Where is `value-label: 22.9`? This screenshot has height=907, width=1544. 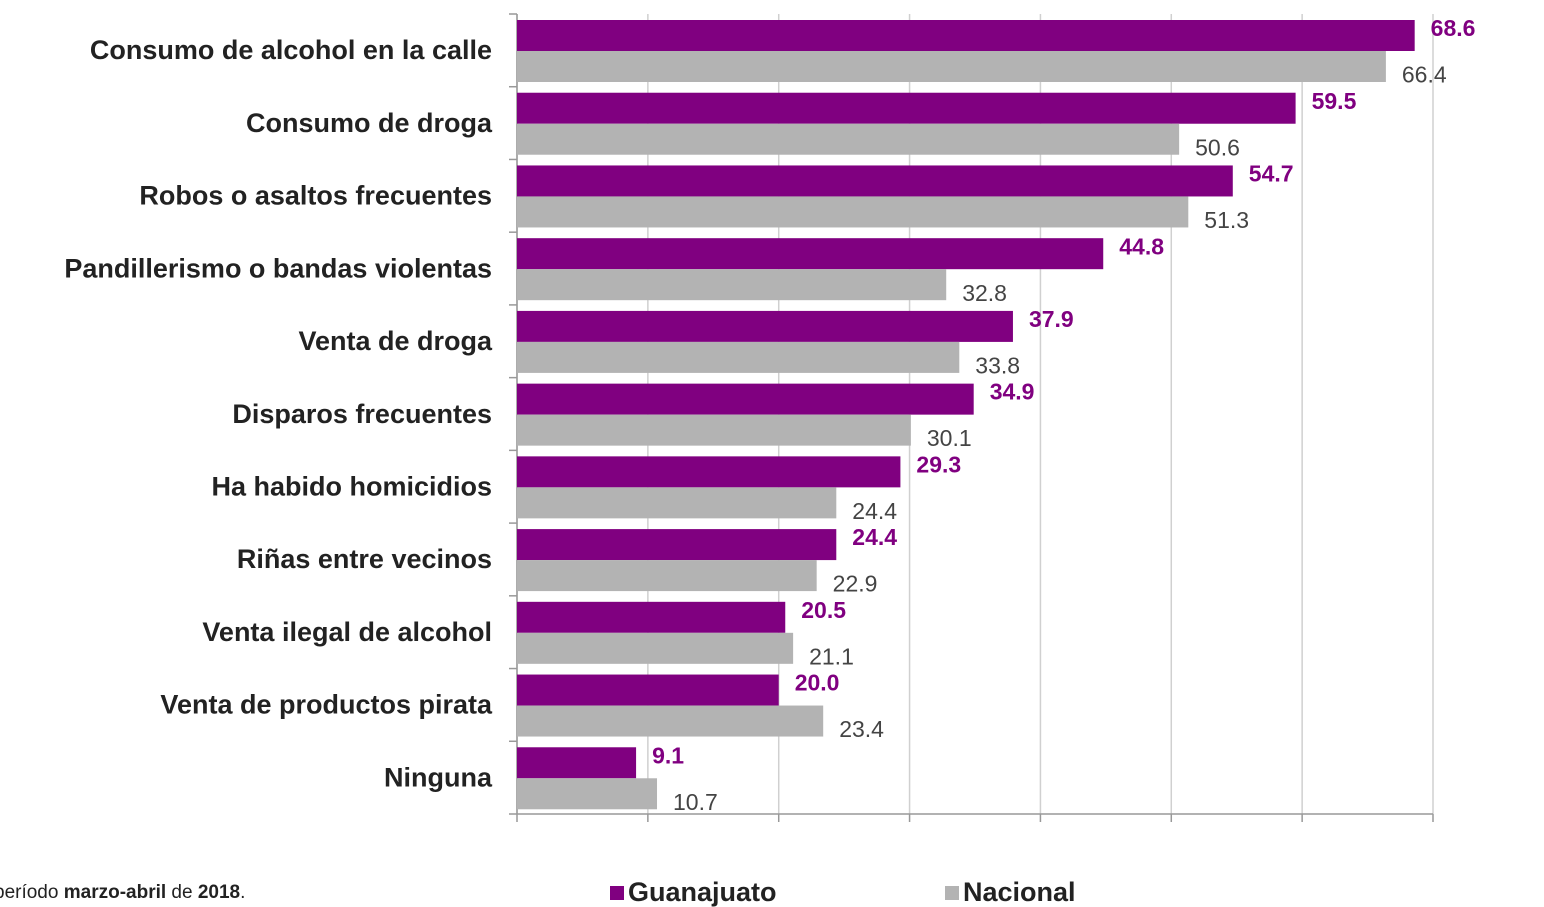 value-label: 22.9 is located at coordinates (855, 584).